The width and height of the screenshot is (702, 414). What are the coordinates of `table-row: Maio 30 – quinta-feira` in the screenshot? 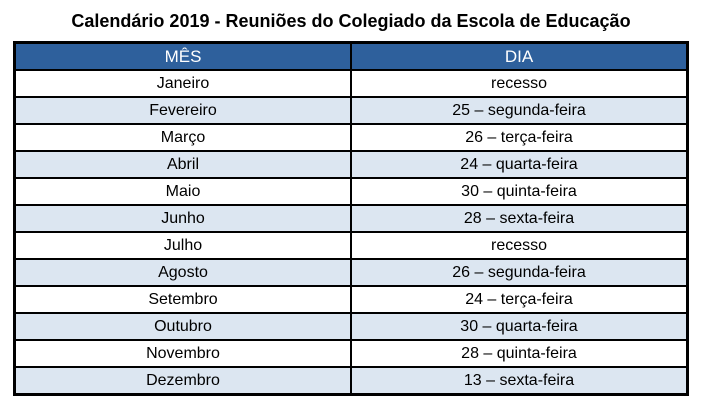 It's located at (351, 191).